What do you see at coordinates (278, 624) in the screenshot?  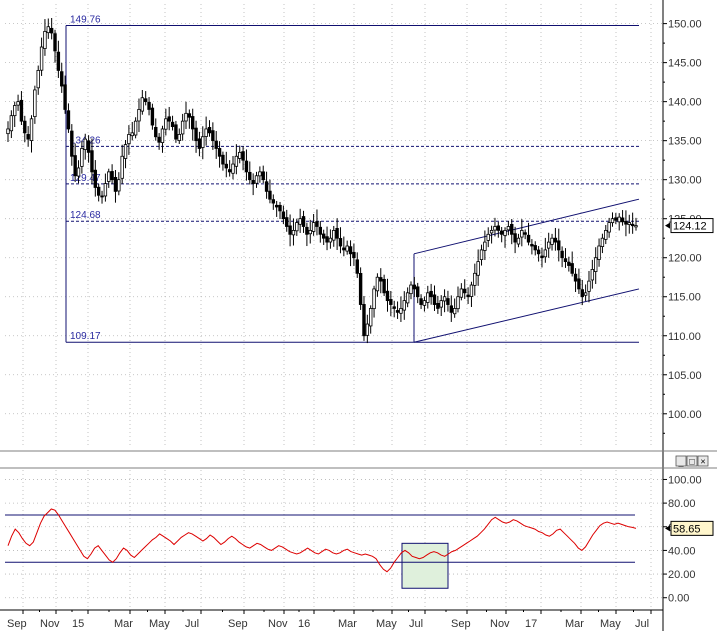 I see `x-tick-label: Nov` at bounding box center [278, 624].